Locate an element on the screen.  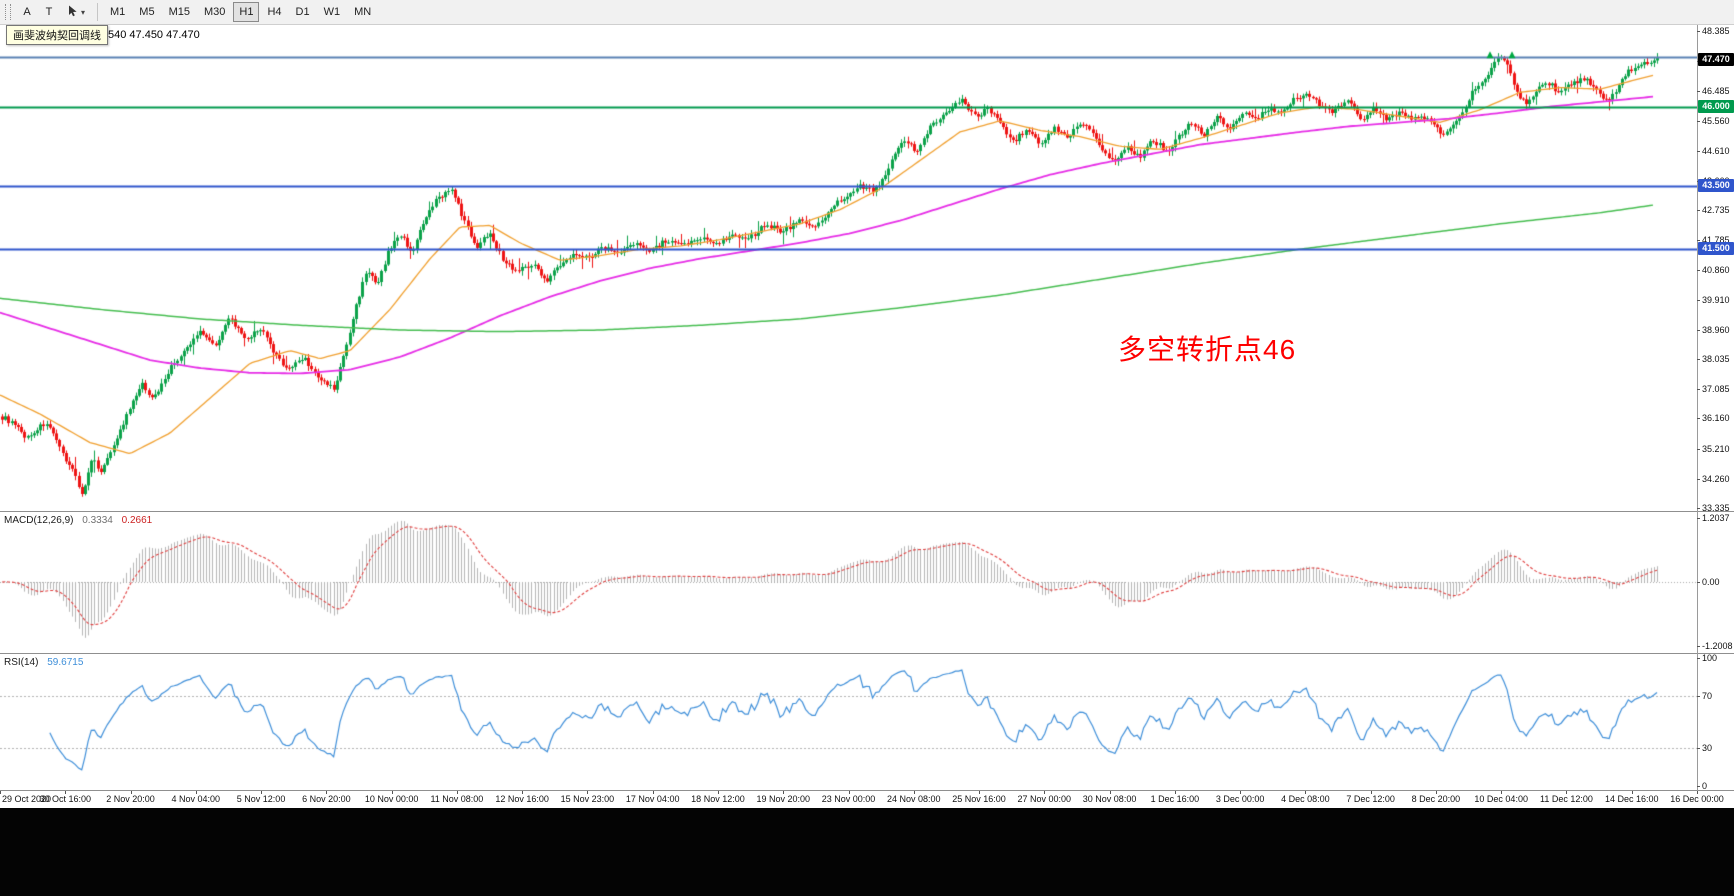
price-axis-label: 40.860 is located at coordinates (1716, 269).